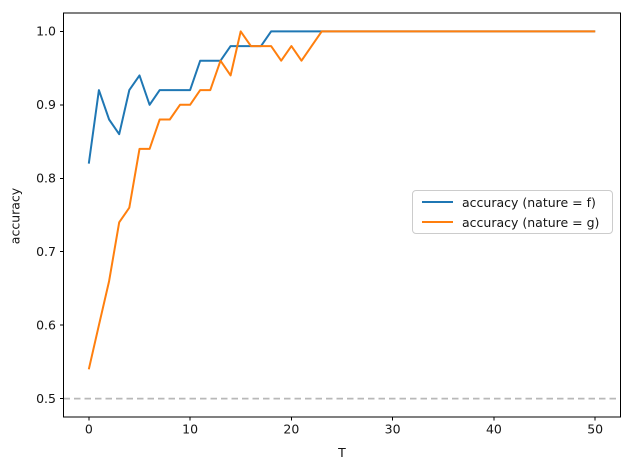 This screenshot has height=470, width=630. I want to click on legend-label-f: accuracy (nature = f), so click(529, 202).